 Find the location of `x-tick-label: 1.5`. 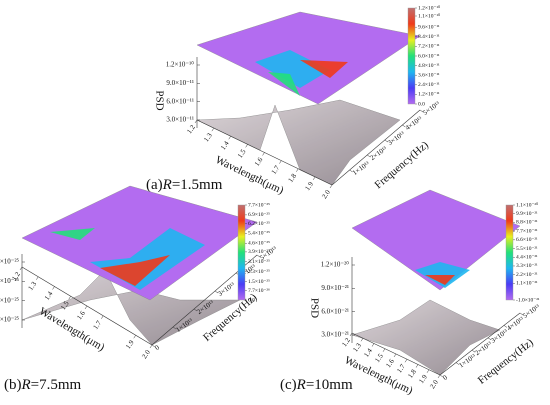

x-tick-label: 1.5 is located at coordinates (379, 358).